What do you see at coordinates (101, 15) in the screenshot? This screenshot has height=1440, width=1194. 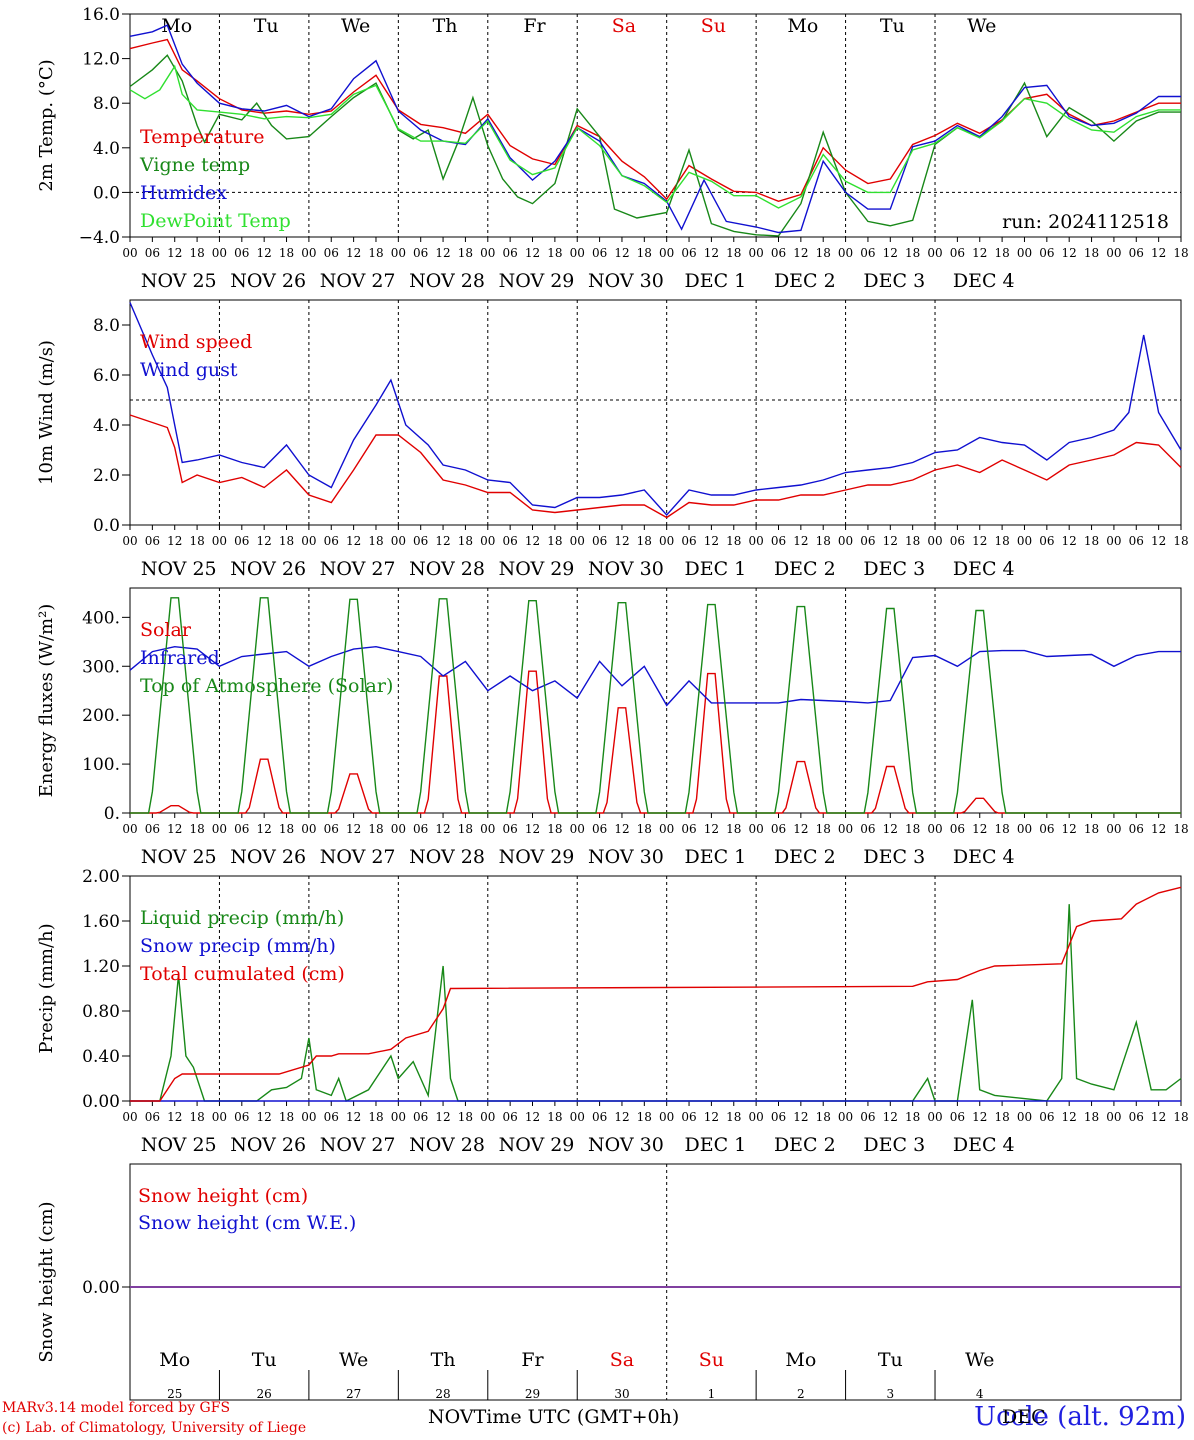 I see `y-tick-label: 16.0` at bounding box center [101, 15].